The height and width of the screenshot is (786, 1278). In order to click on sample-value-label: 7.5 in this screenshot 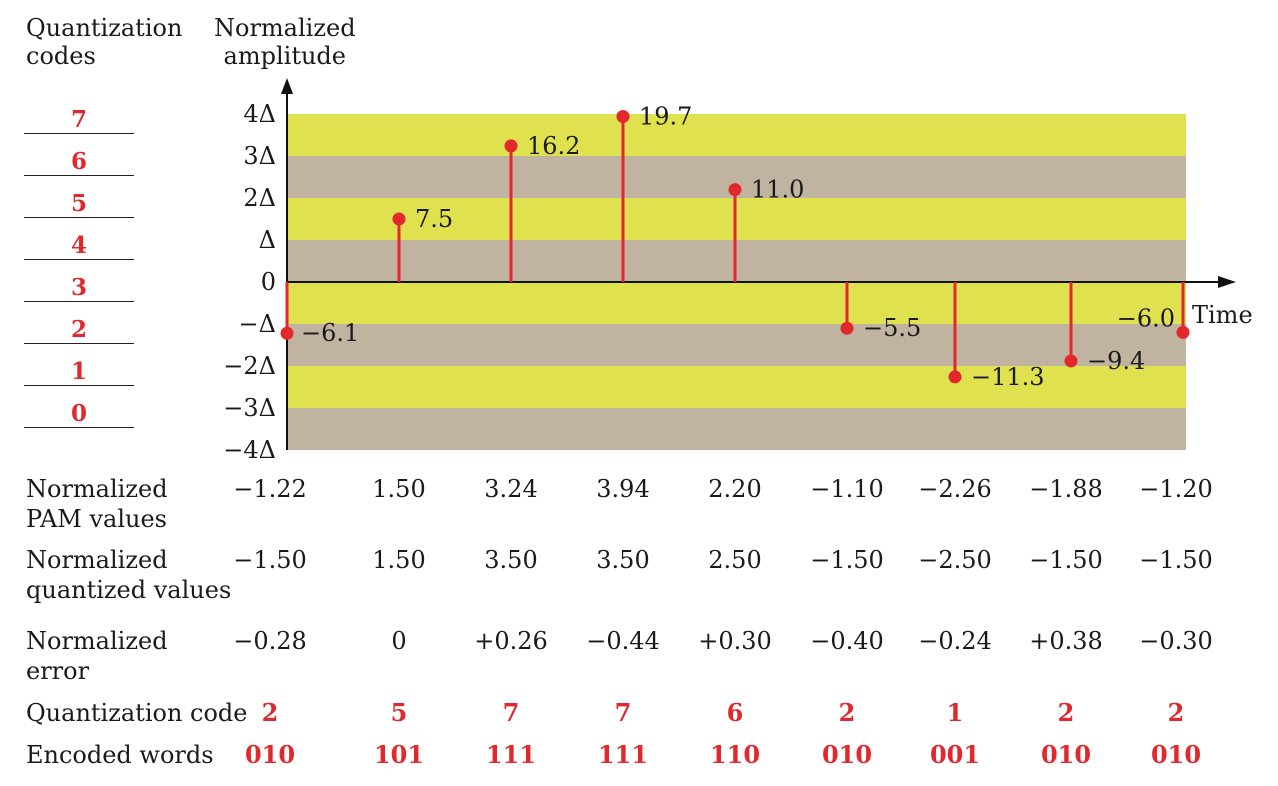, I will do `click(434, 219)`.